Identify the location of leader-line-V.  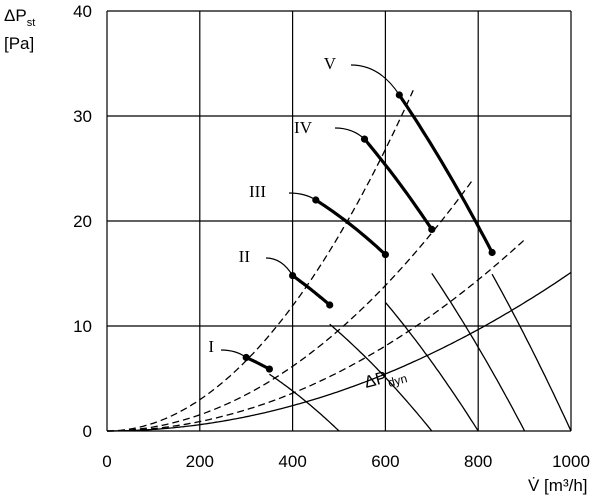
(375, 80).